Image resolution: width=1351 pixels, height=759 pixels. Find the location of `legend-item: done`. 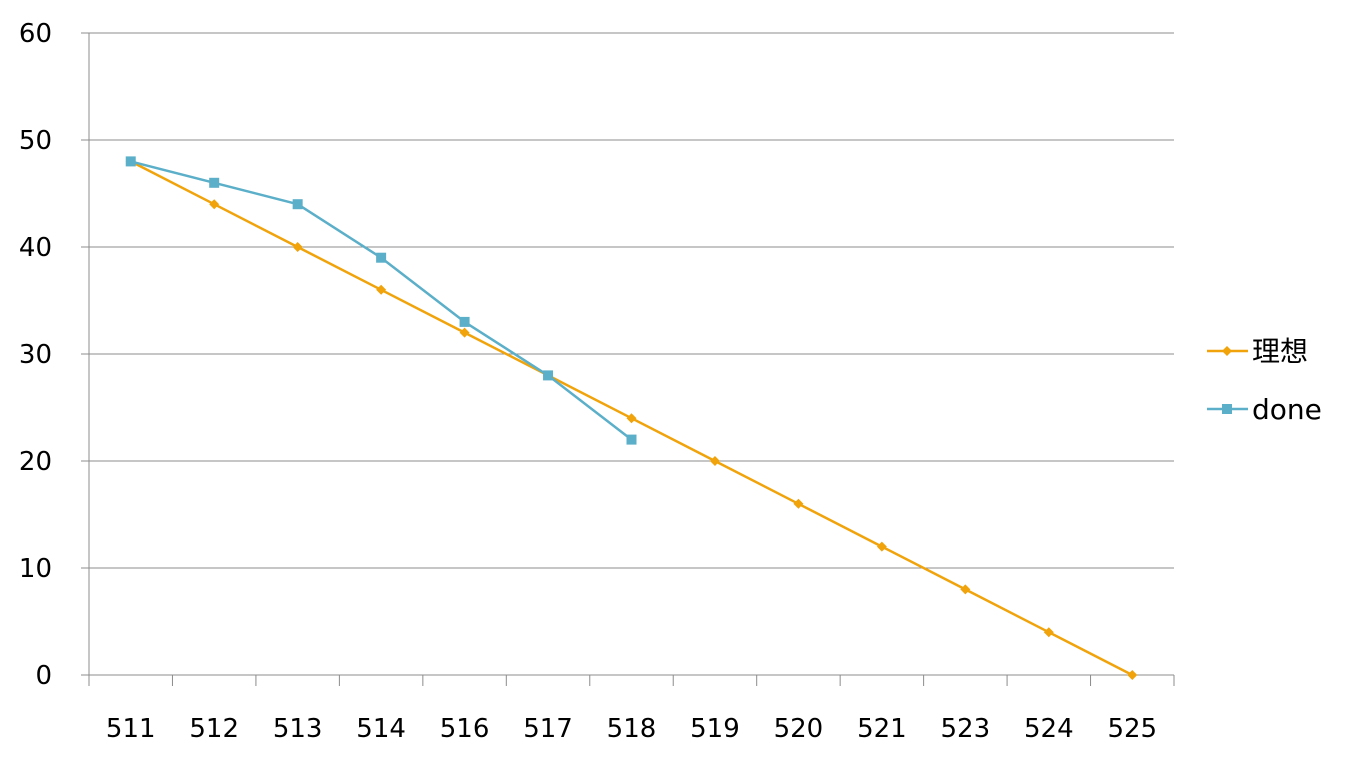

legend-item: done is located at coordinates (1264, 409).